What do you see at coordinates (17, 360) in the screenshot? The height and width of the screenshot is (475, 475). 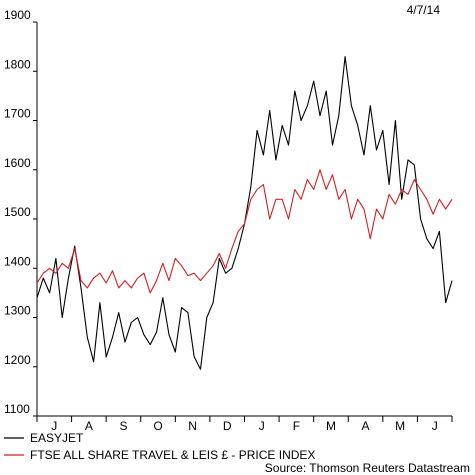 I see `y-tick-label: 1200` at bounding box center [17, 360].